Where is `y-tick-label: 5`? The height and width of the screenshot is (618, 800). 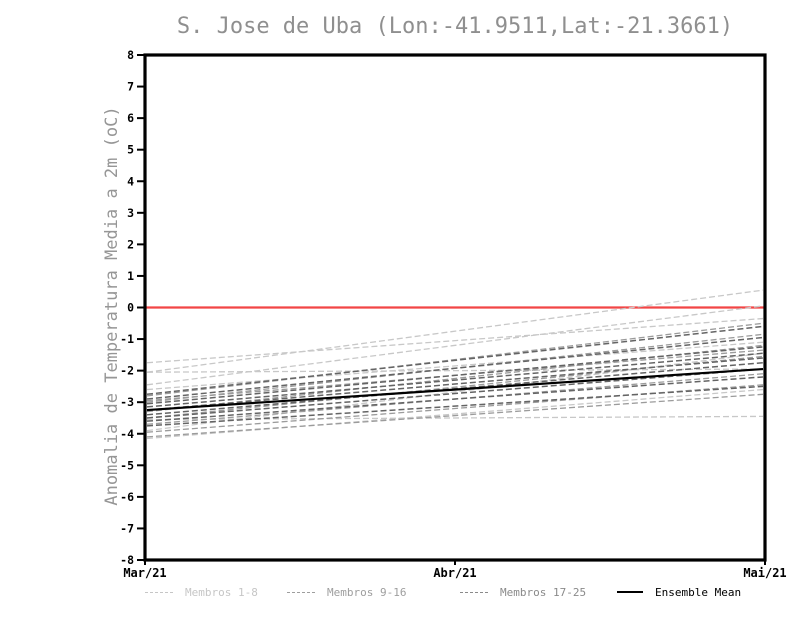 y-tick-label: 5 is located at coordinates (130, 150).